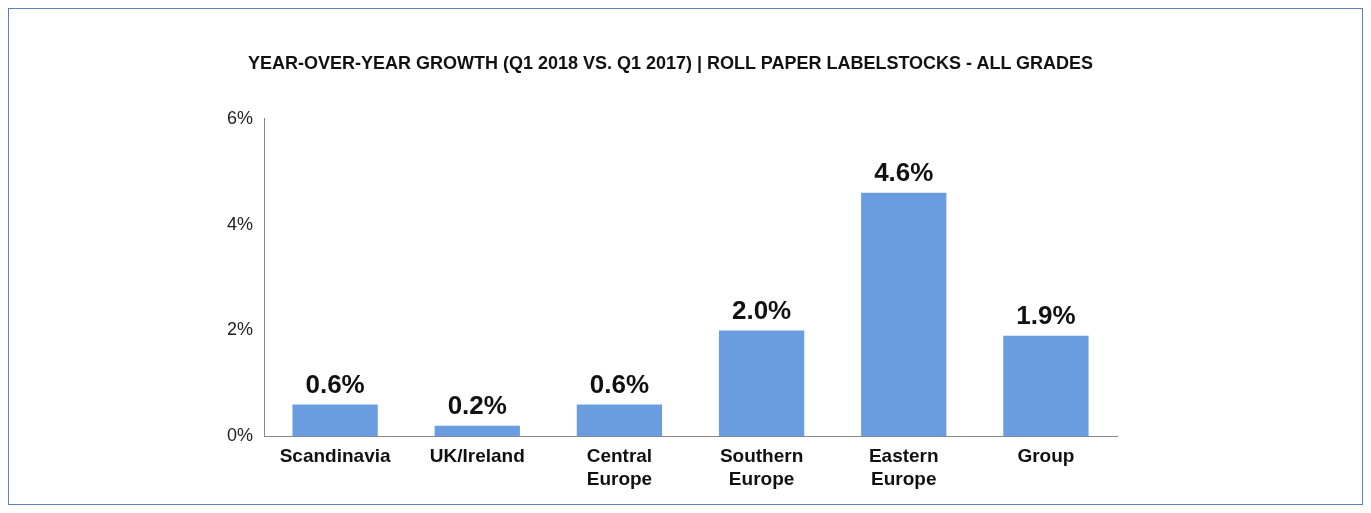  What do you see at coordinates (477, 404) in the screenshot?
I see `data-label: 0.2%` at bounding box center [477, 404].